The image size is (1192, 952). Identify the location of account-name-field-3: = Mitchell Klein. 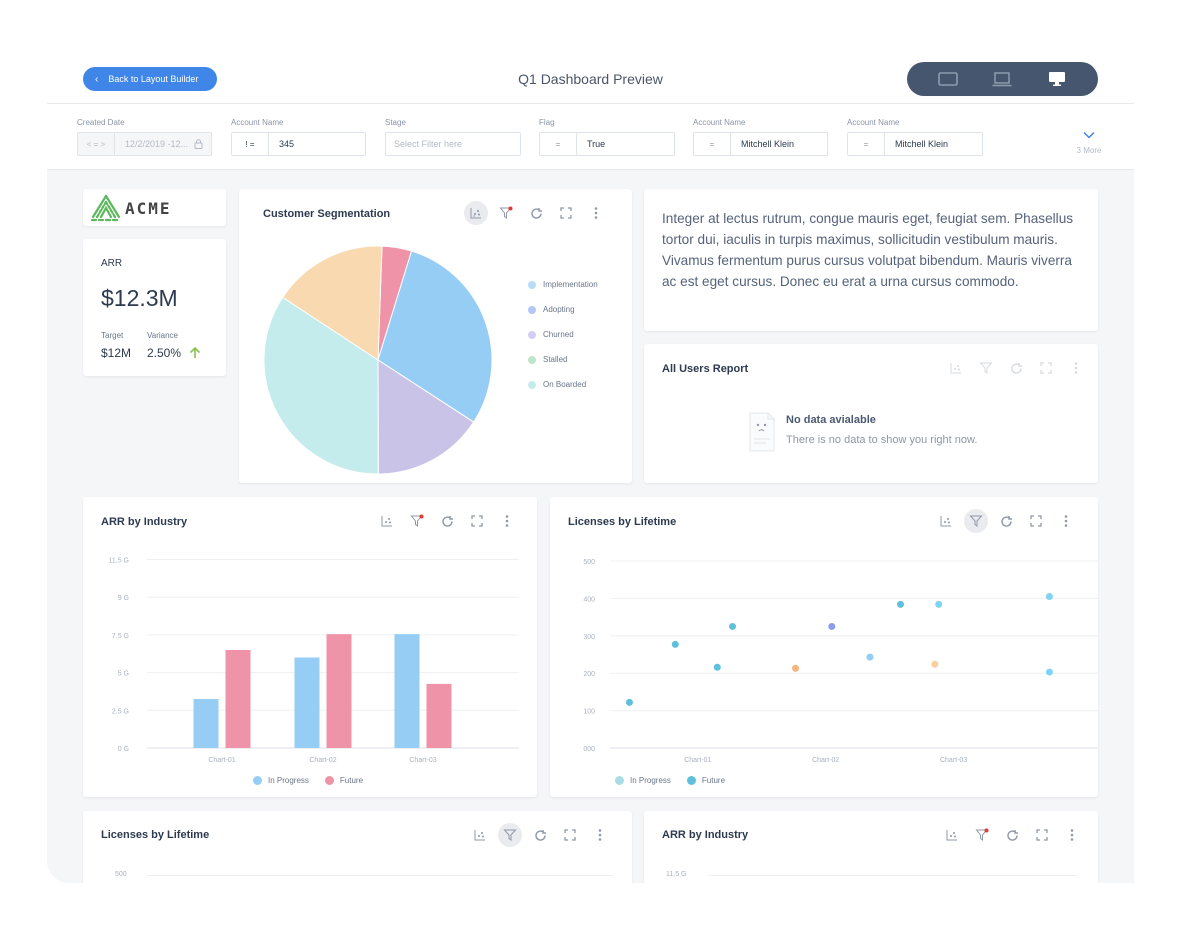
(915, 144).